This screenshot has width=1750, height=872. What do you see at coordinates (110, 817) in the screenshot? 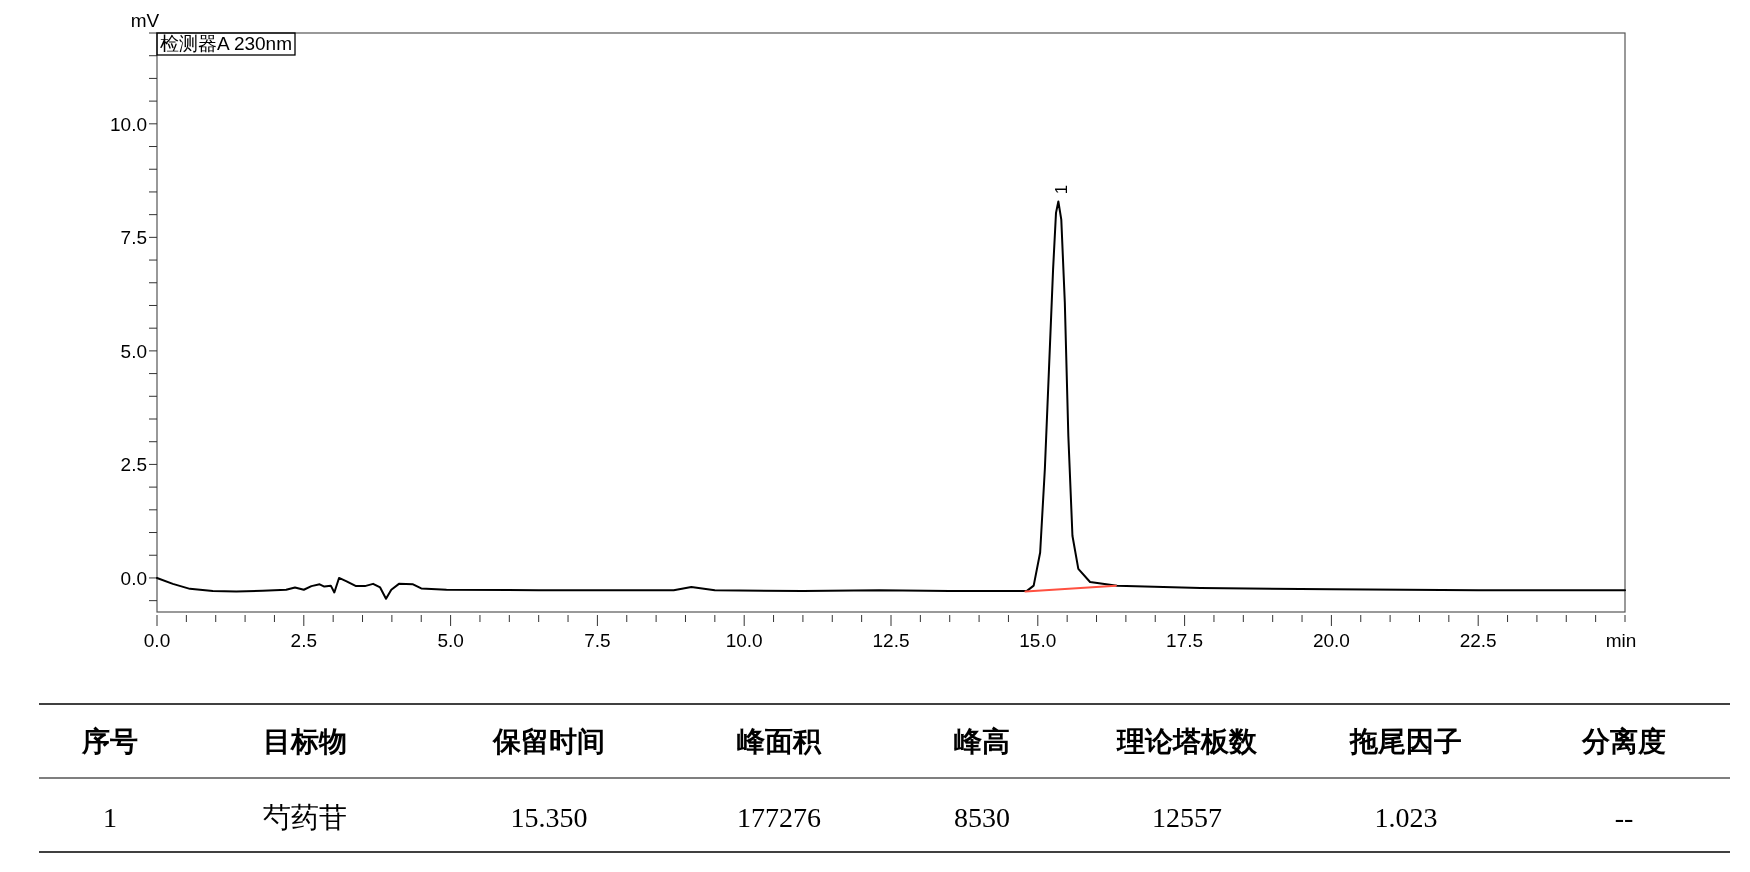
I see `text: 1` at bounding box center [110, 817].